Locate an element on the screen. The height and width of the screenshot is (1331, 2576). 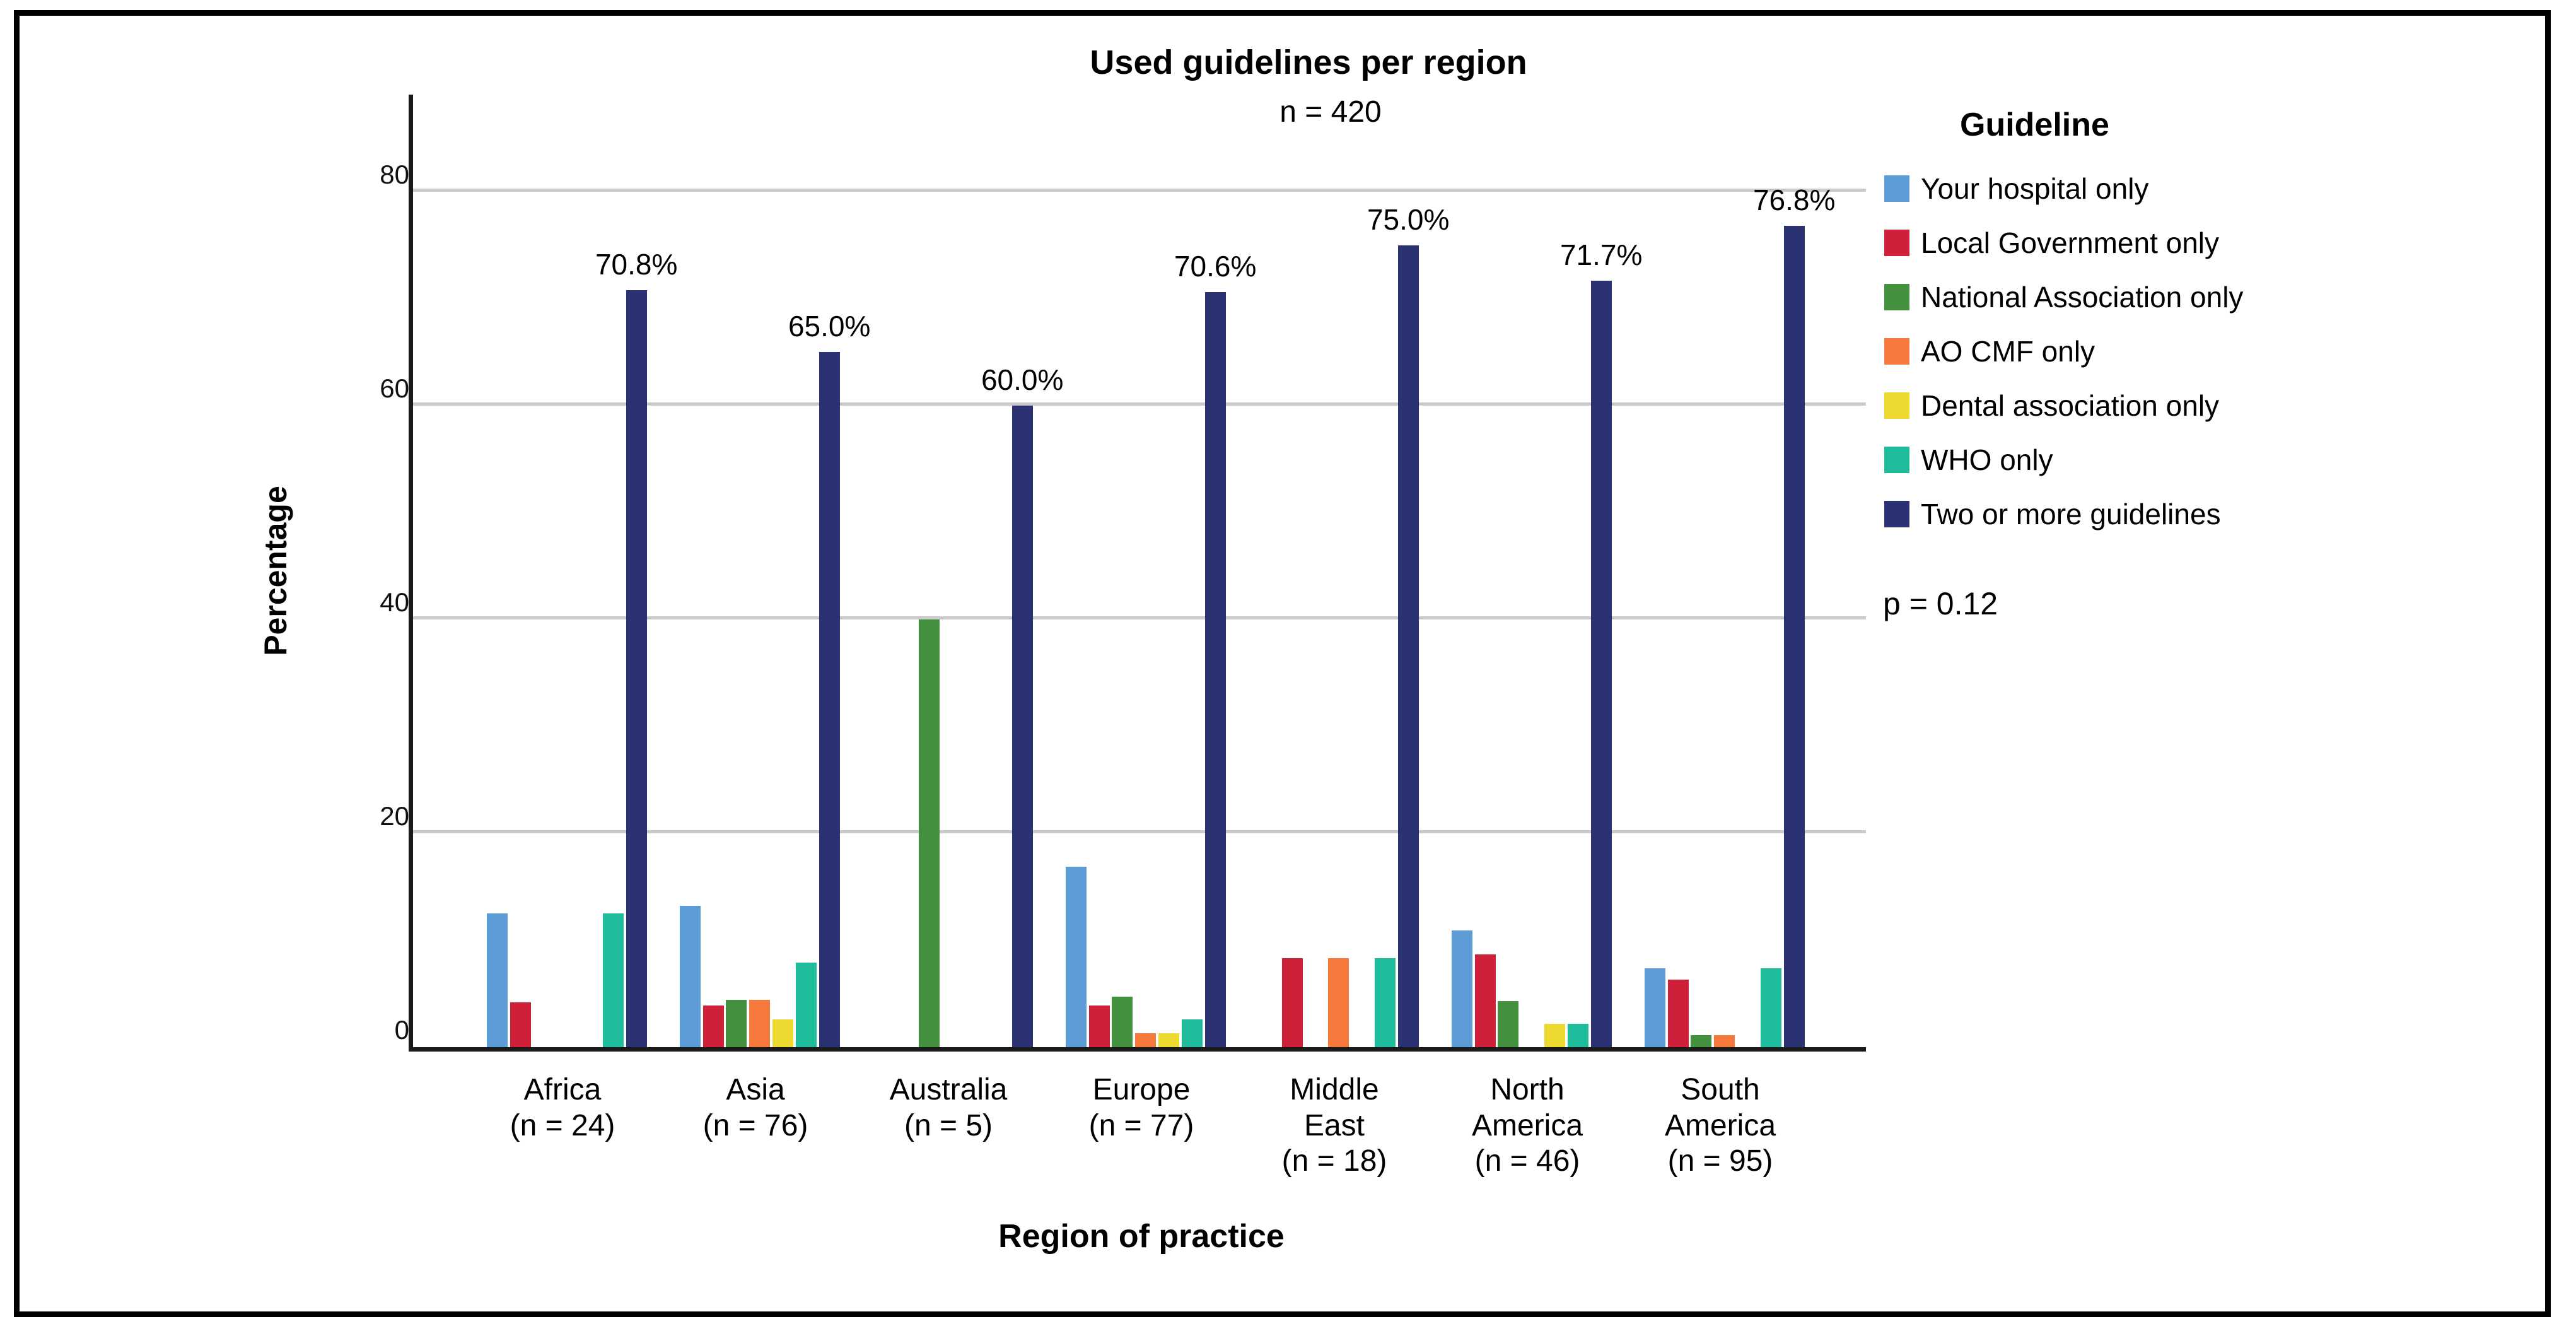
chart-title: Used guidelines per region is located at coordinates (1308, 63).